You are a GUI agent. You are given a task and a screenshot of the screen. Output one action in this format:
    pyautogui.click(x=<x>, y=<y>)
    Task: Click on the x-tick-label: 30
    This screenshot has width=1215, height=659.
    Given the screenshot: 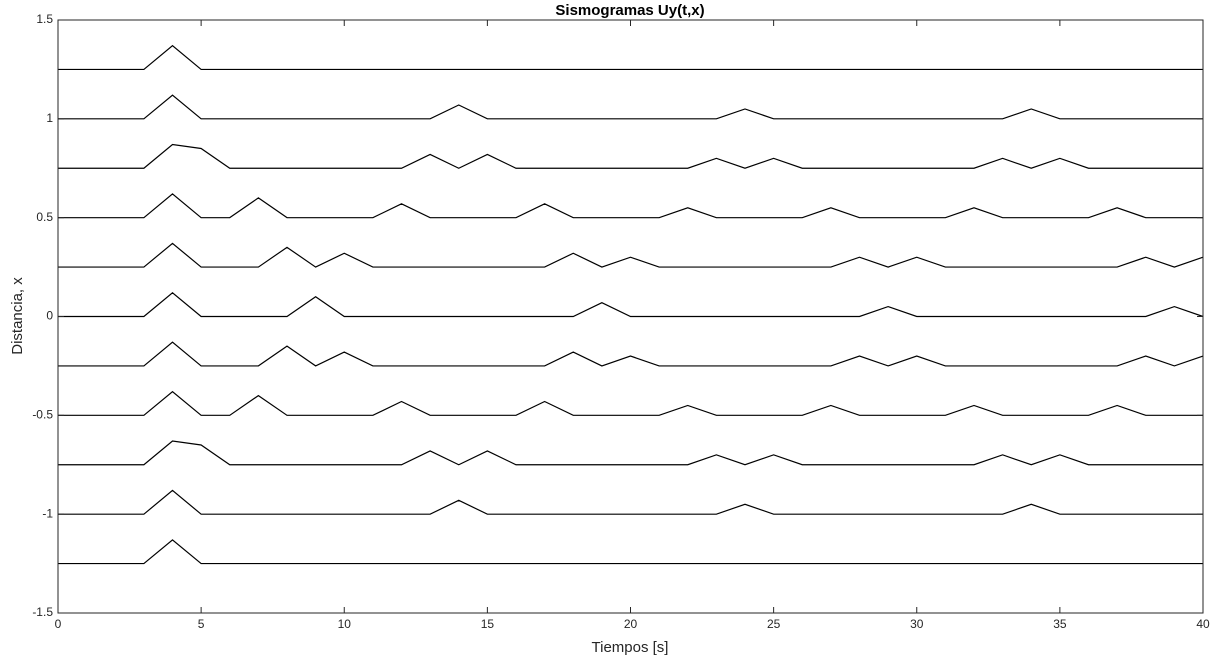 What is the action you would take?
    pyautogui.click(x=917, y=624)
    